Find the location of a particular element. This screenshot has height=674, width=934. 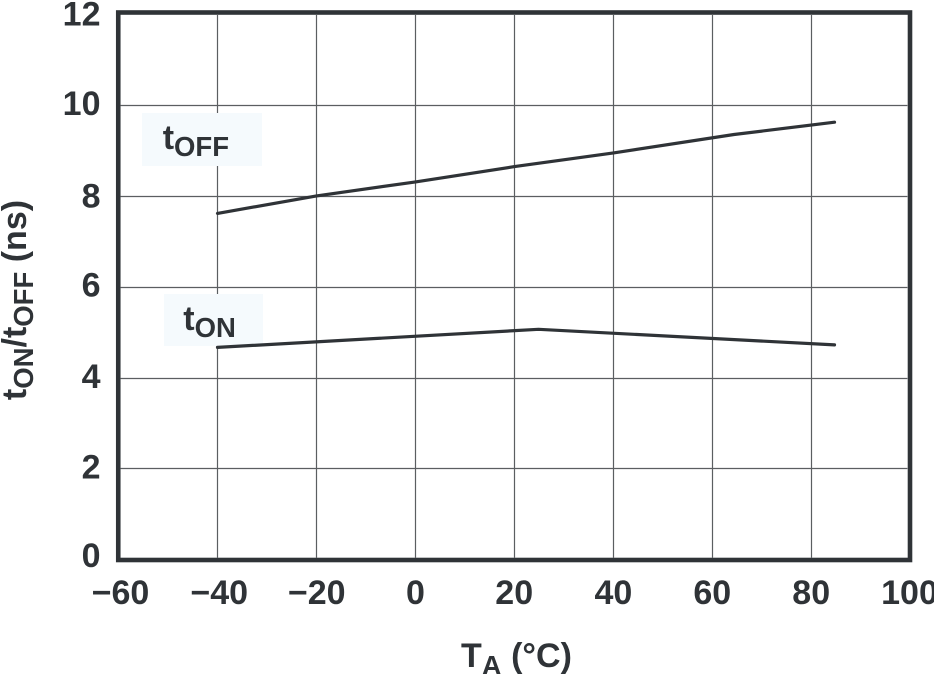

svg-text: 10 is located at coordinates (82, 104).